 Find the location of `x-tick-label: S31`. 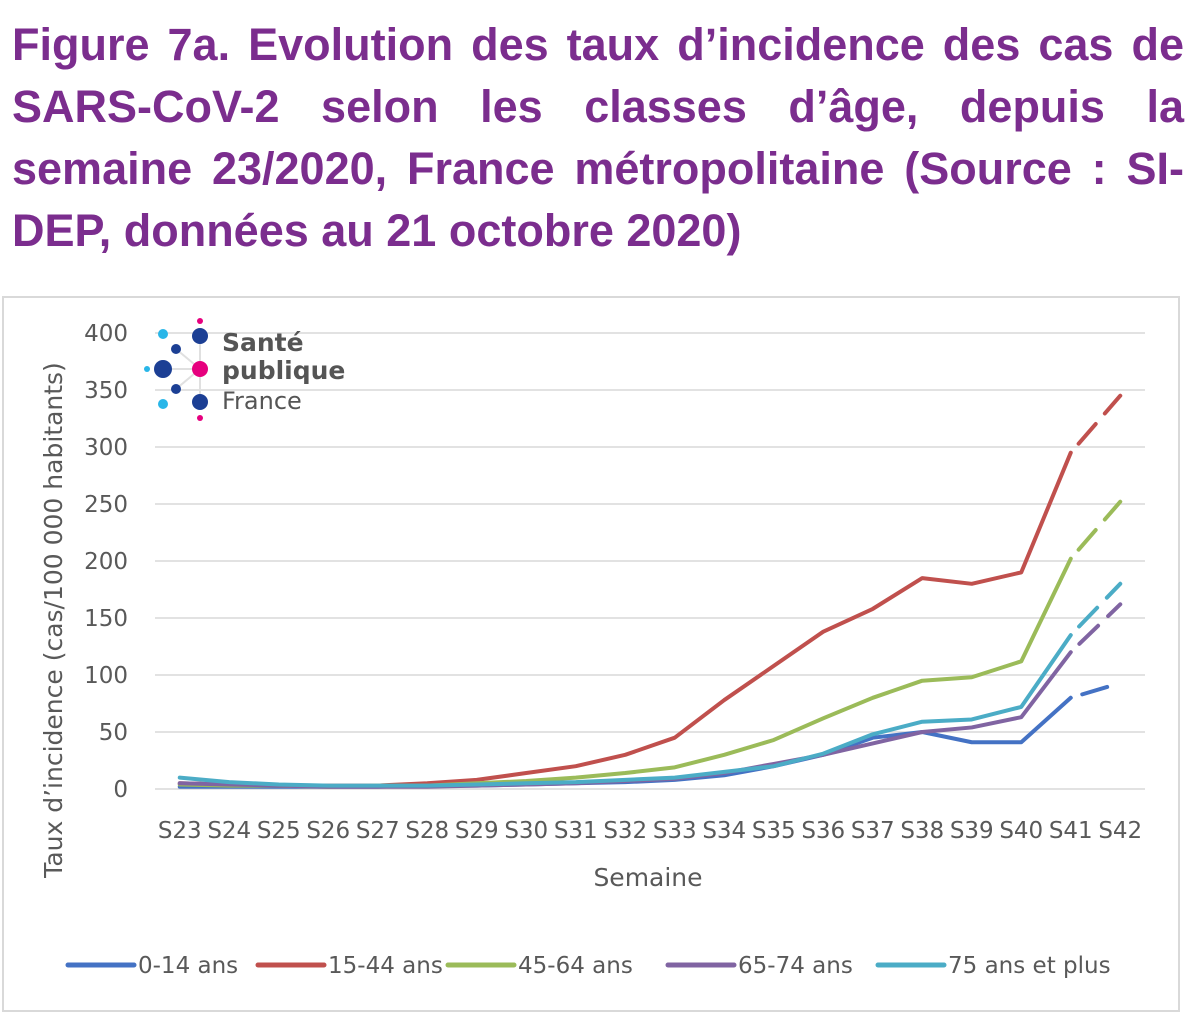

x-tick-label: S31 is located at coordinates (576, 831).